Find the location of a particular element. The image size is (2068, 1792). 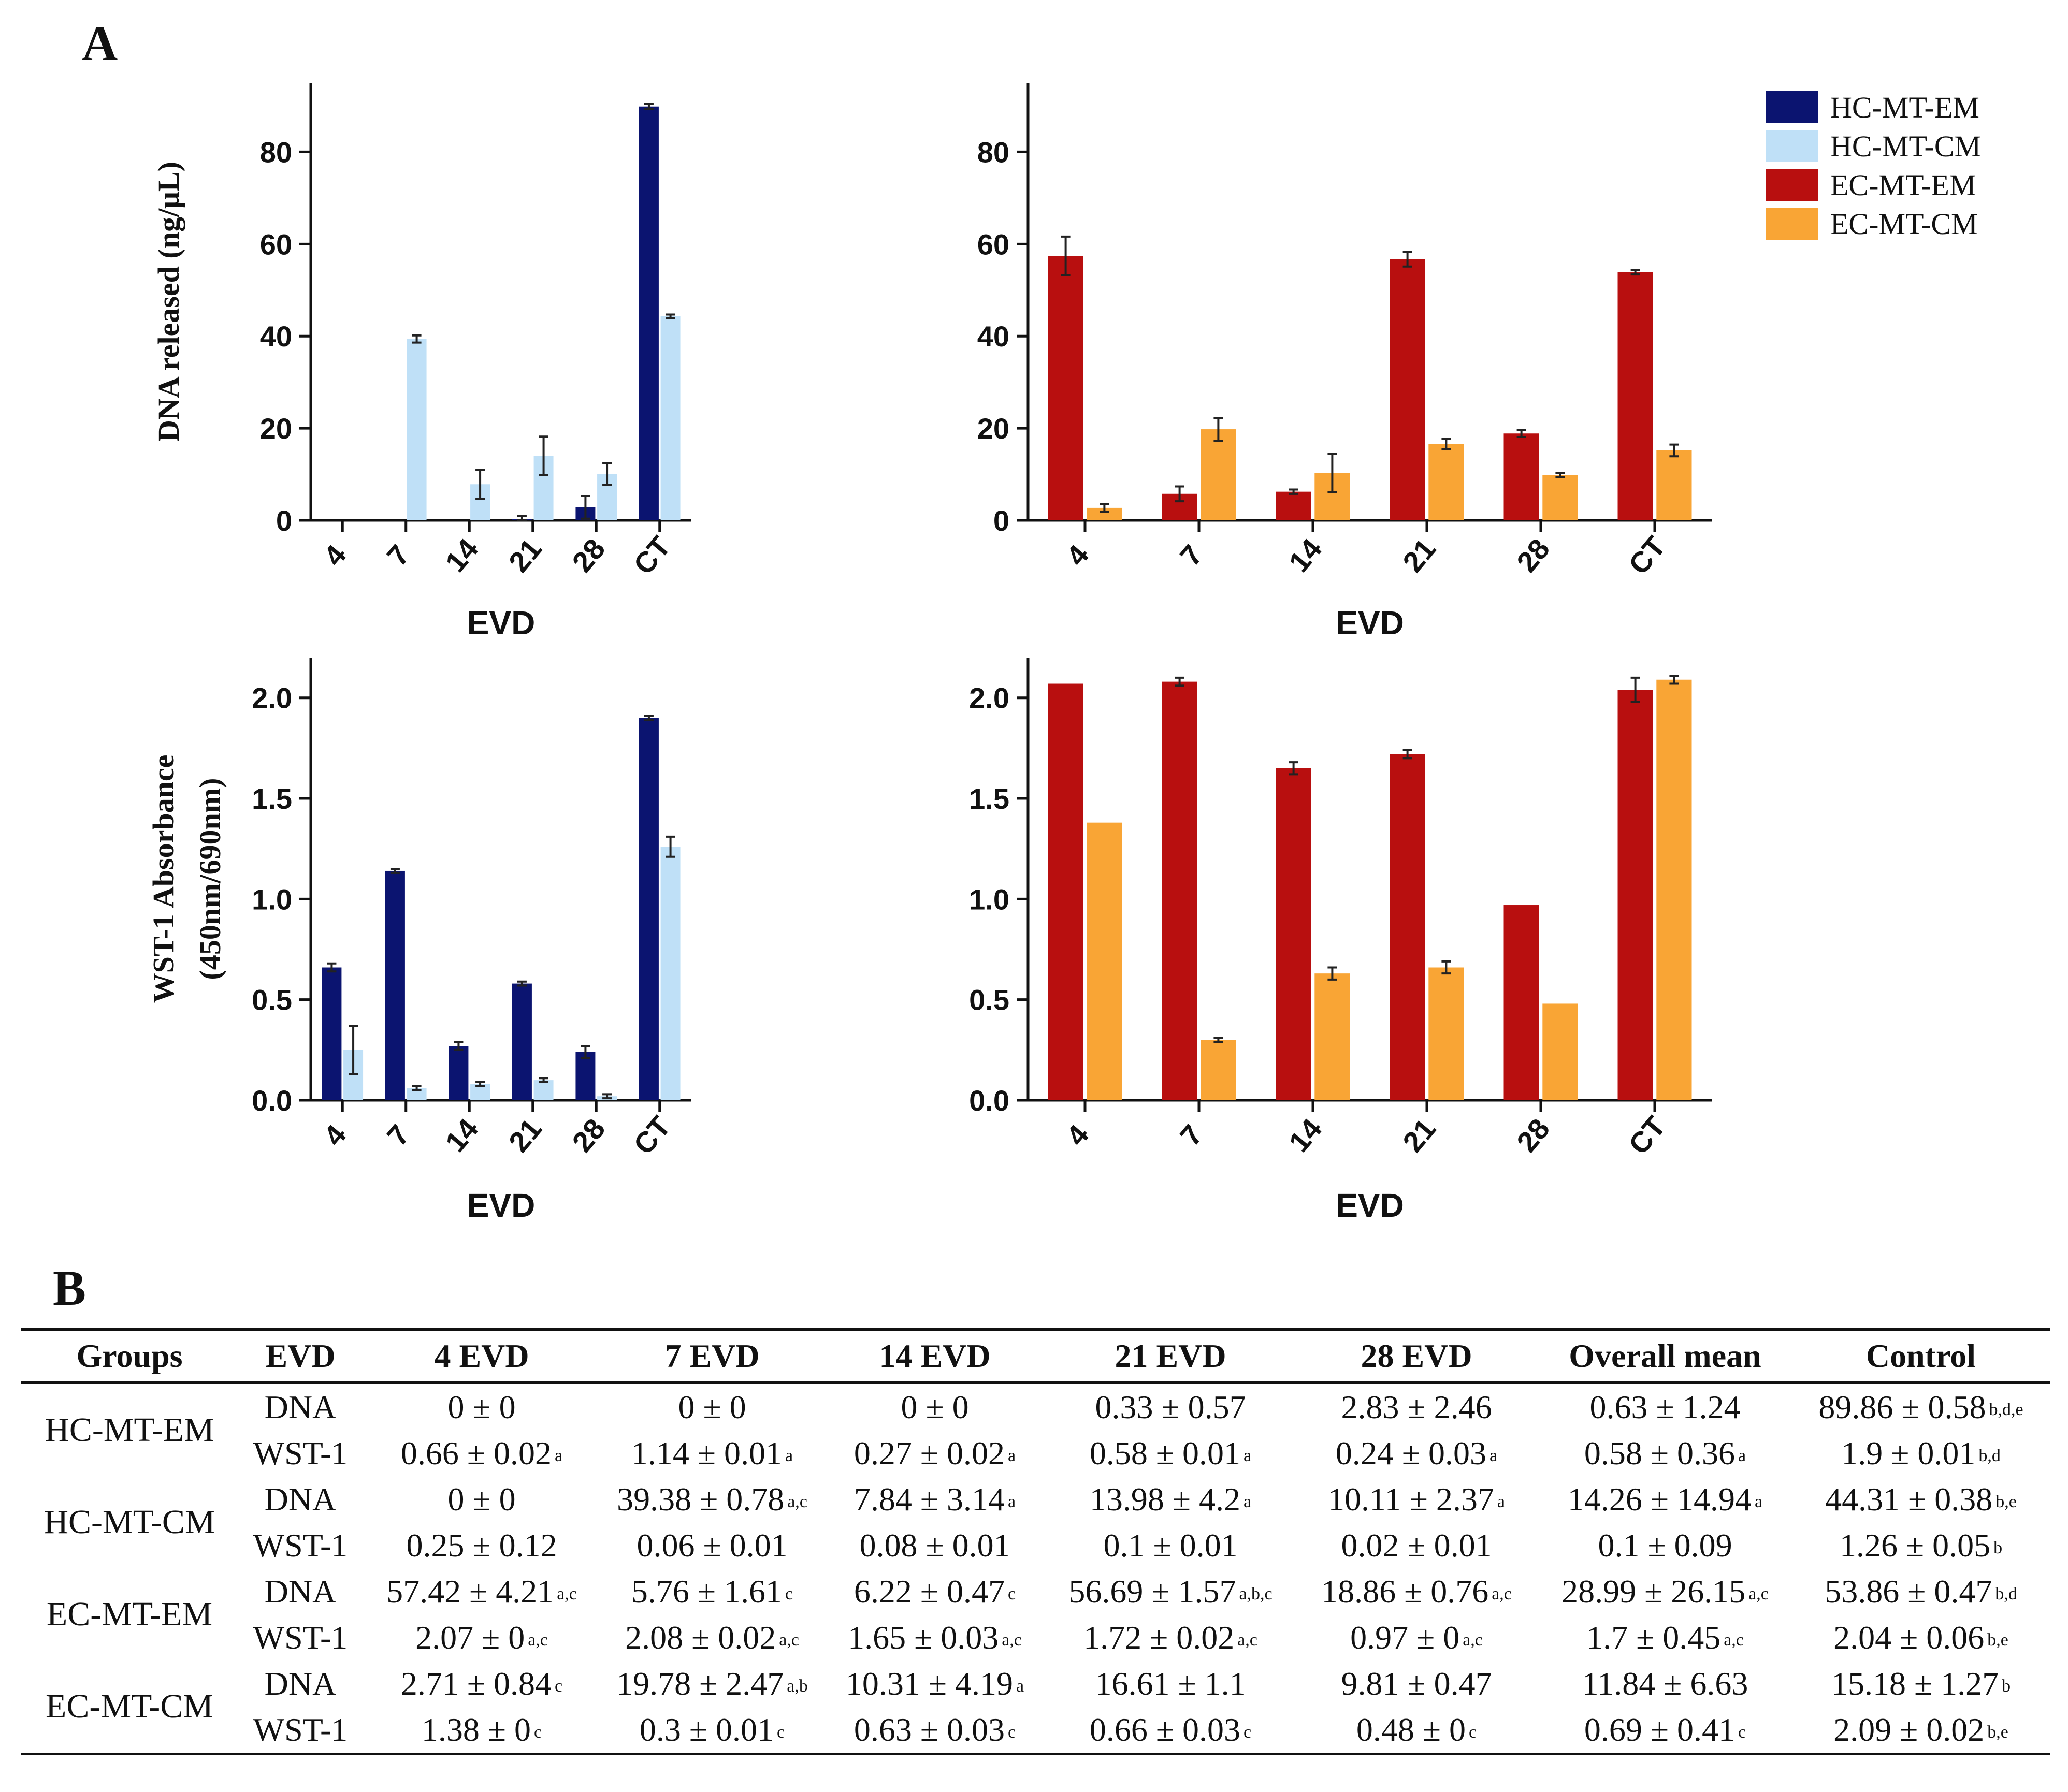

cell-value: 2.04 ± 0.06 is located at coordinates (1909, 1638).